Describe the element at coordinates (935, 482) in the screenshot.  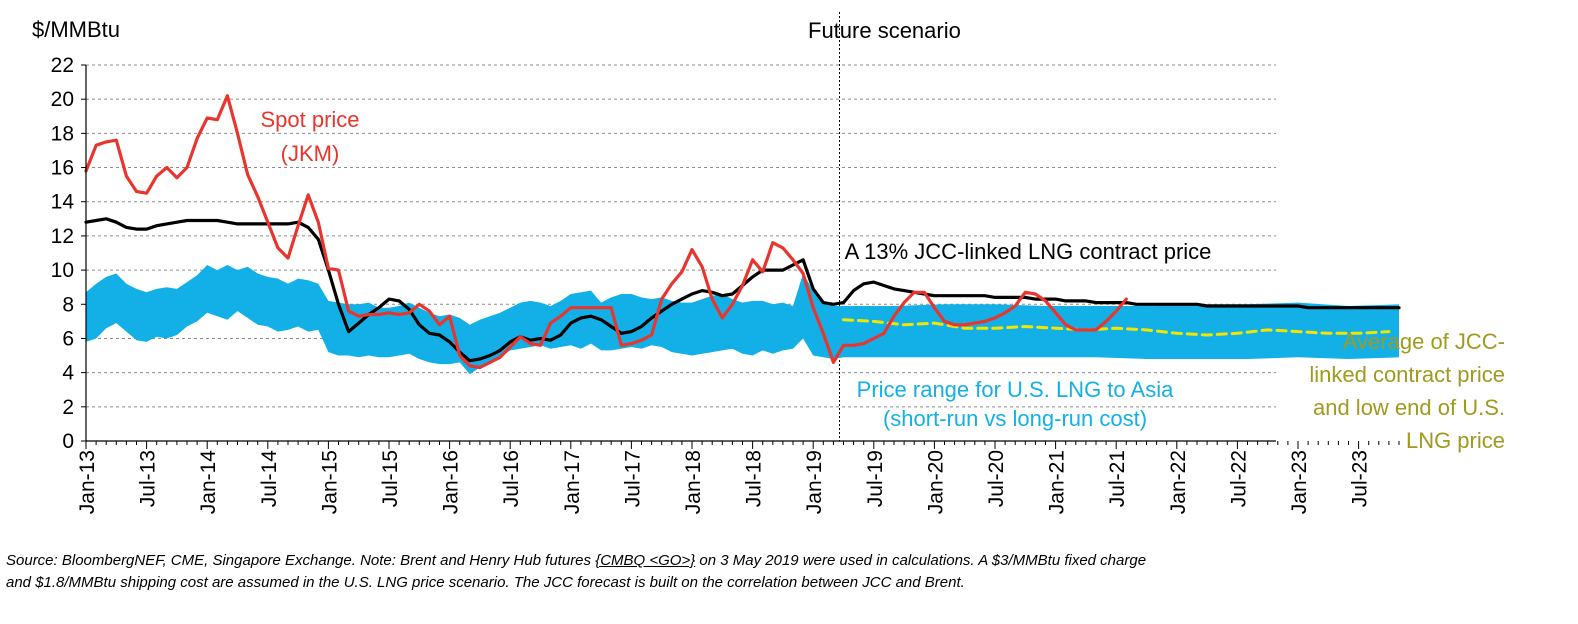
I see `x-tick-label-Jan-20: Jan-20` at that location.